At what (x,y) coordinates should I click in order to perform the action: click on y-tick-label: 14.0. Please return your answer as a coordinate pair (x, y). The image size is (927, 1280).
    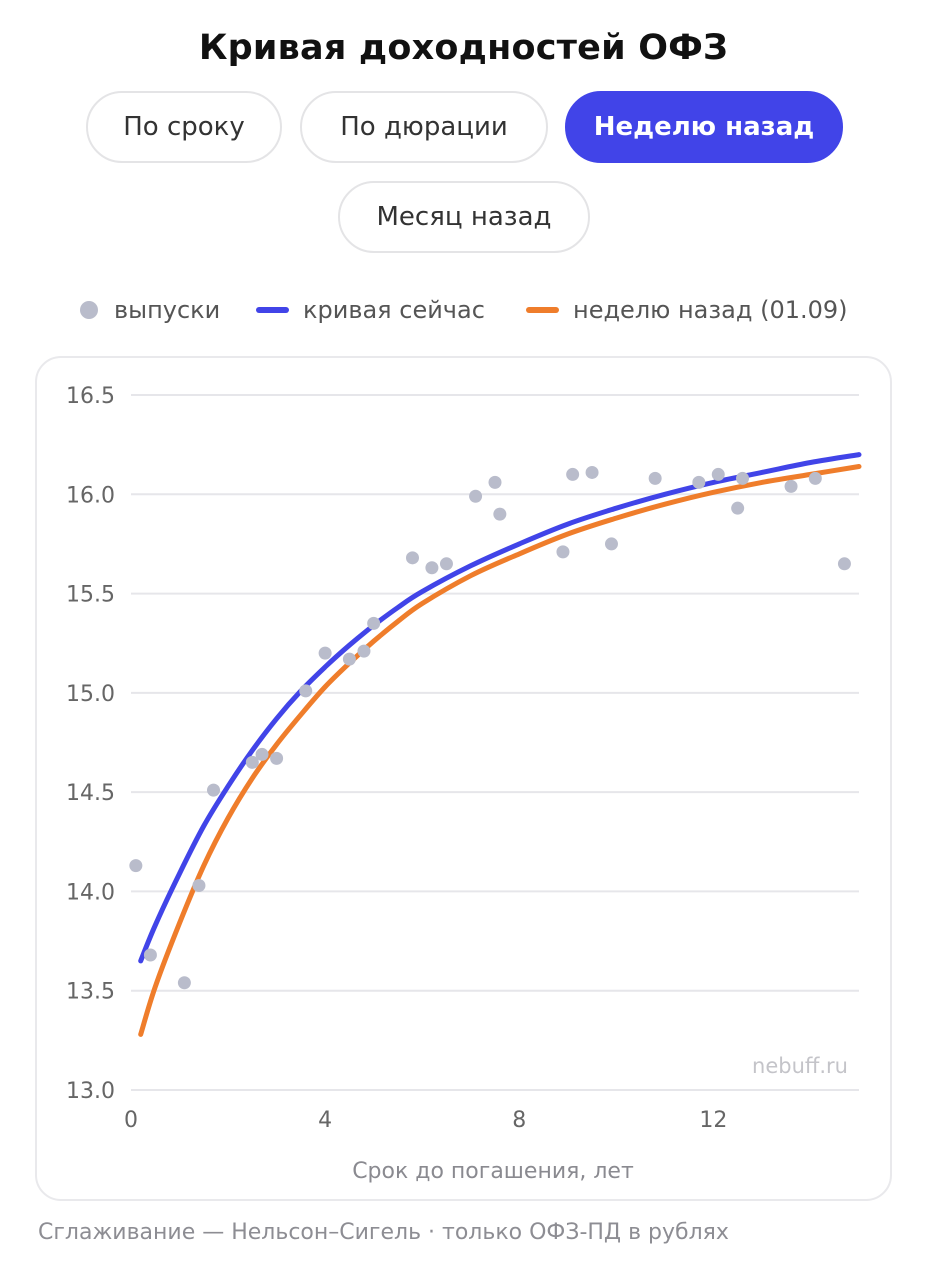
    Looking at the image, I should click on (90, 892).